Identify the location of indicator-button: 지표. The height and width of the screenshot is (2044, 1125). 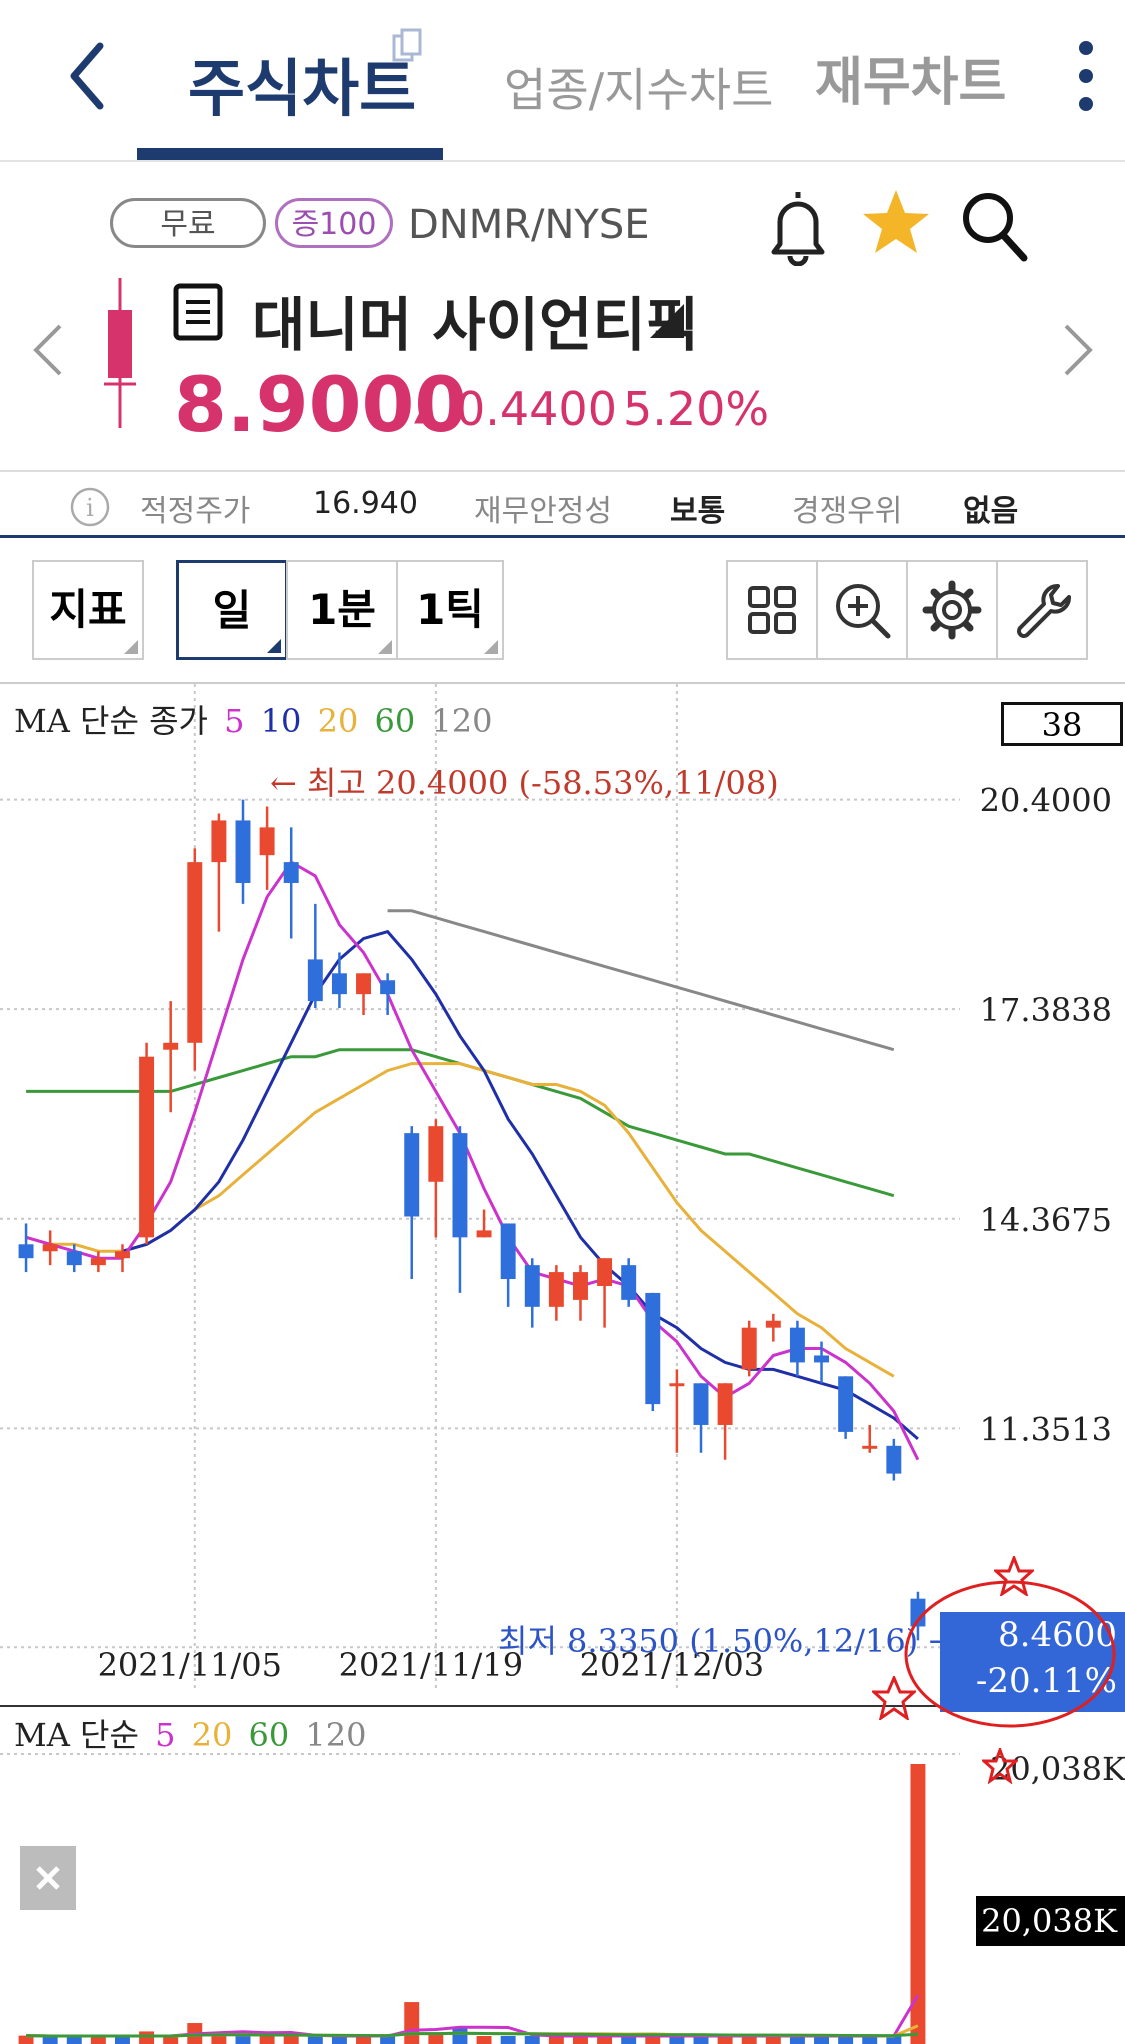
(88, 610).